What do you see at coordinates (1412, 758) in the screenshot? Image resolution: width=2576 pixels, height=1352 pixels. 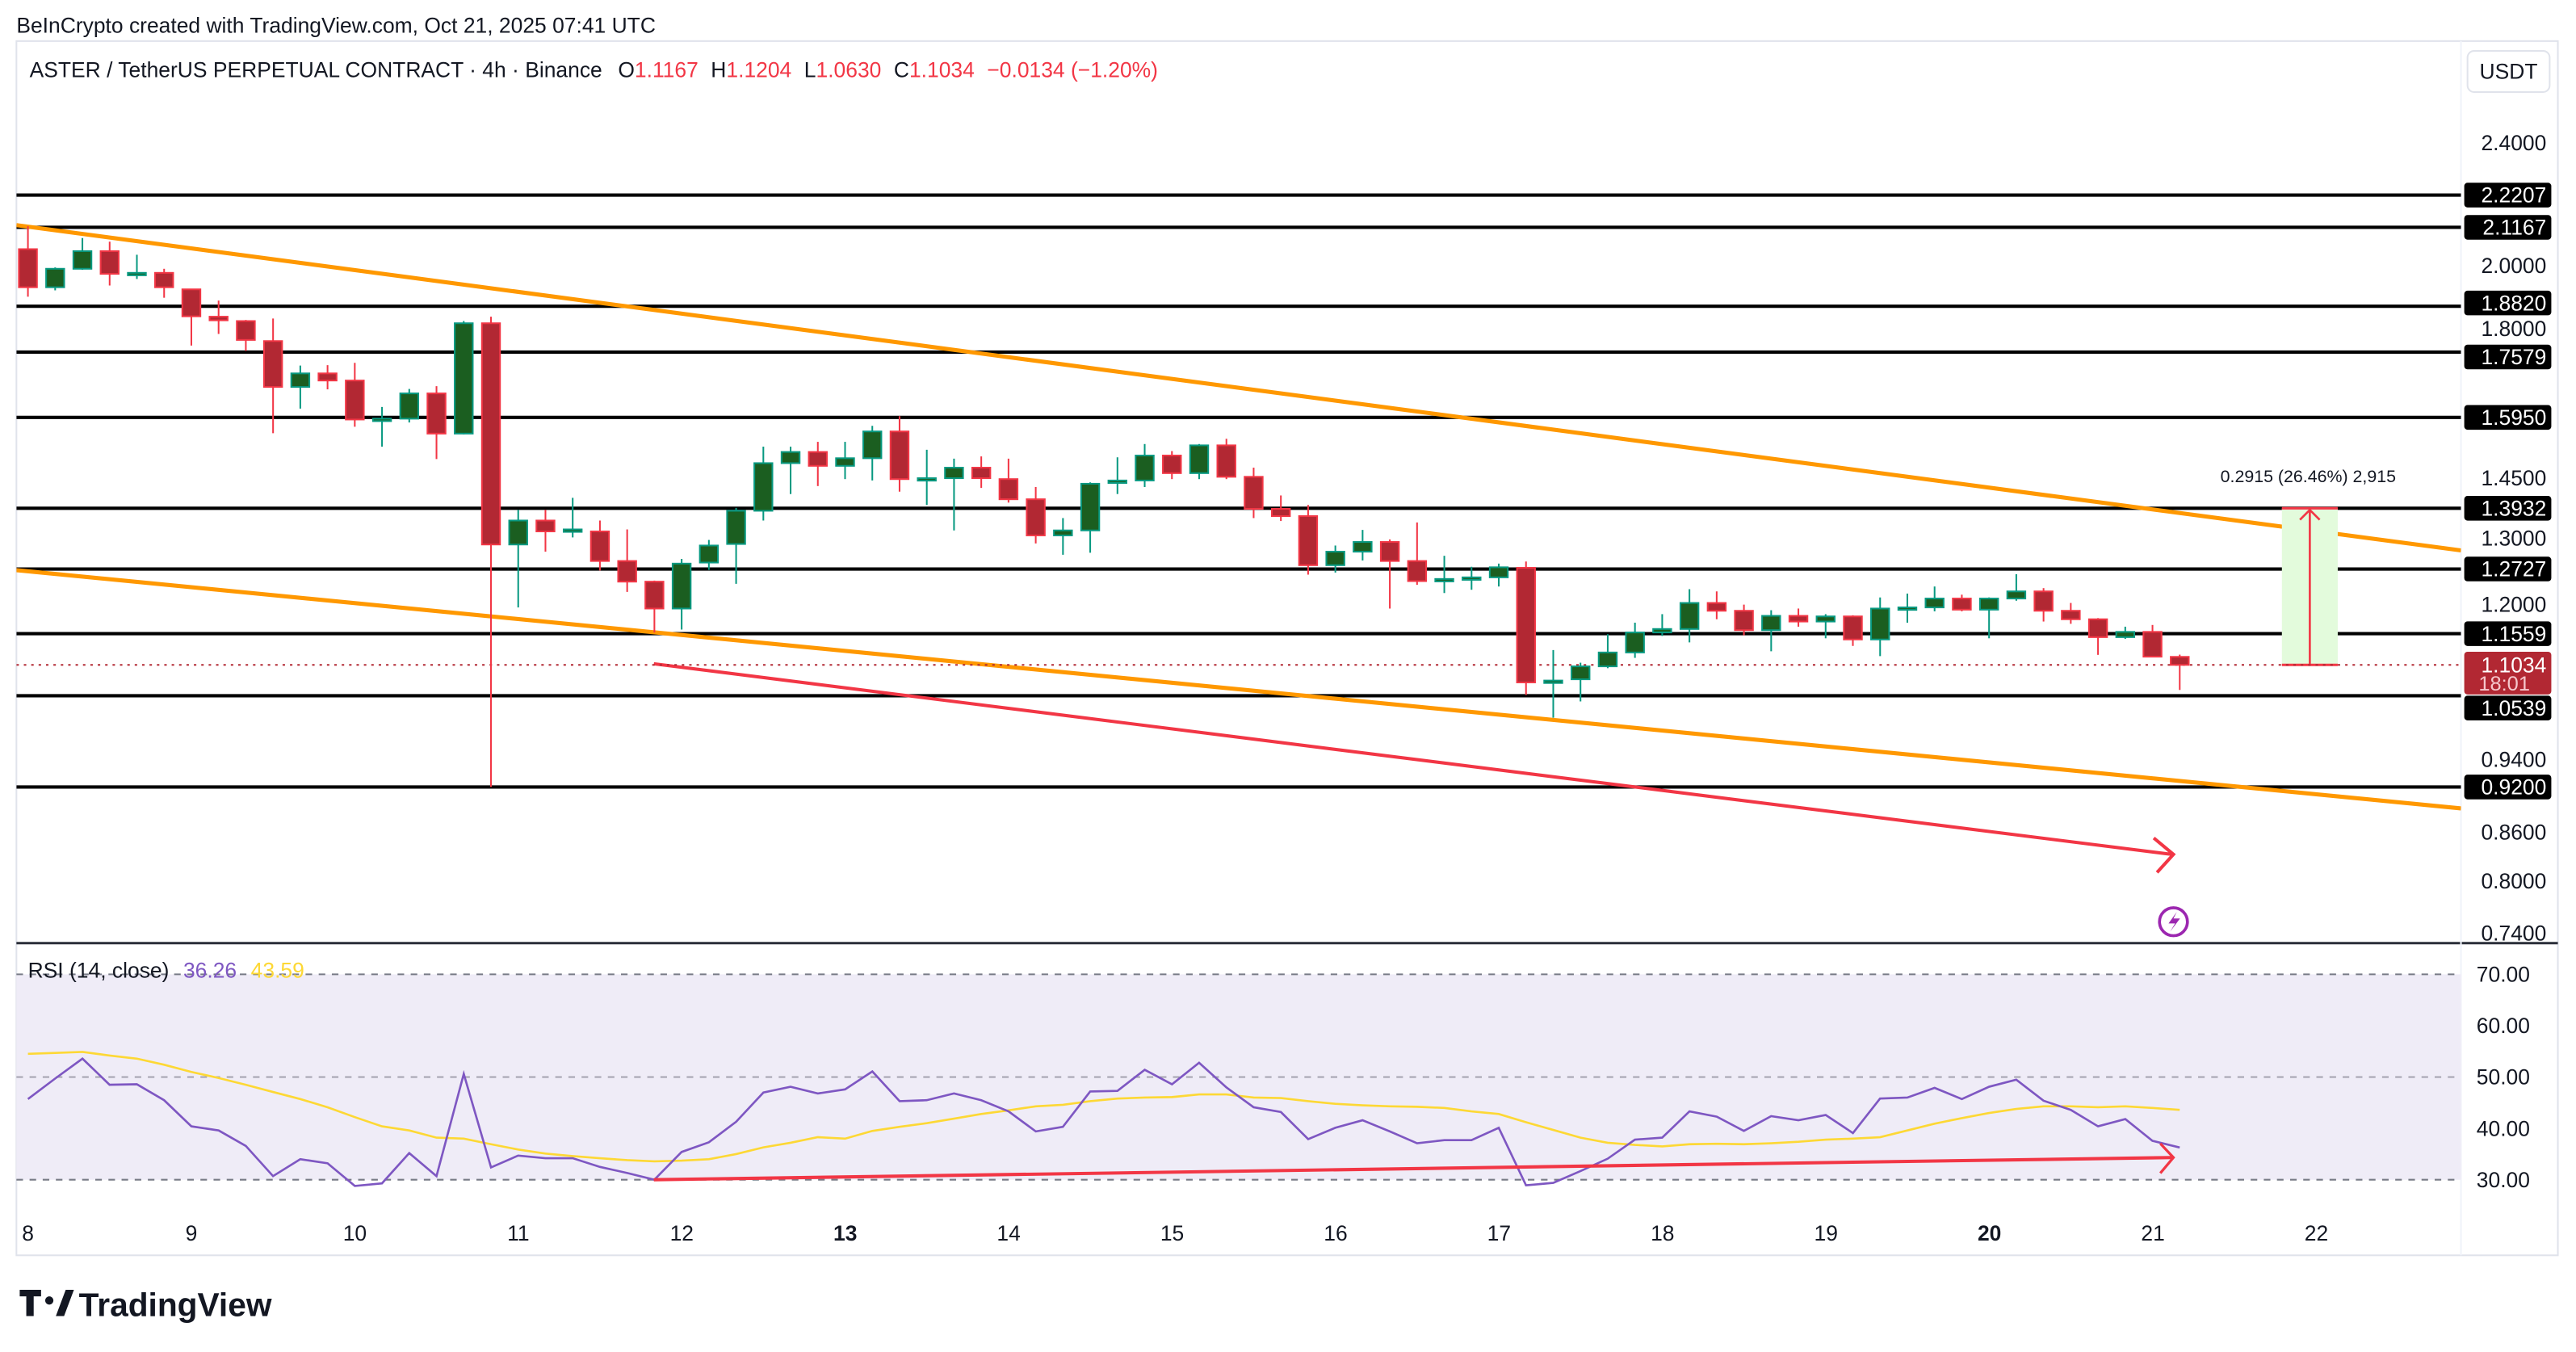 I see `projection-arrow-line` at bounding box center [1412, 758].